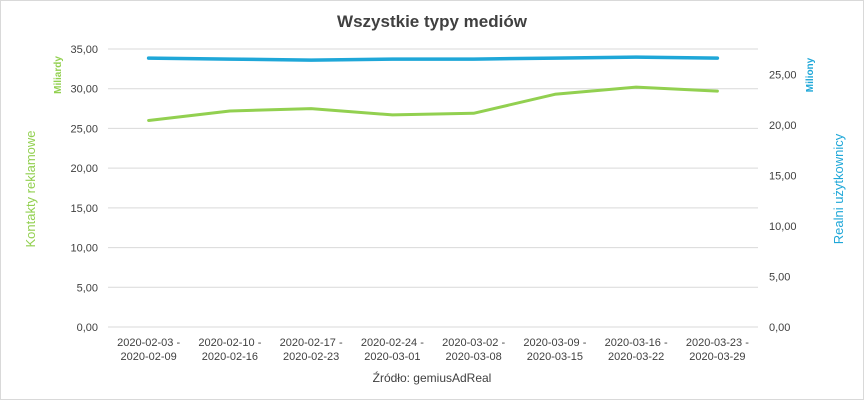 This screenshot has height=404, width=864. I want to click on left-tick-label: 30,00, so click(84, 90).